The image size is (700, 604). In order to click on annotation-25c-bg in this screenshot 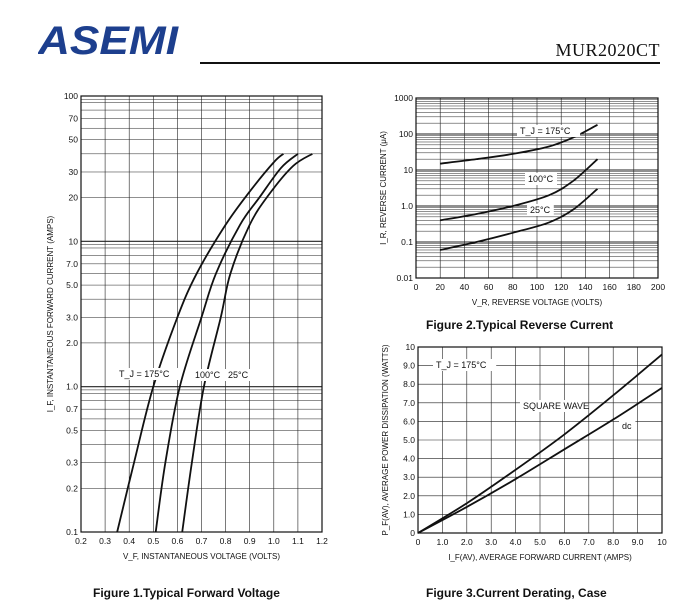, I will do `click(540, 210)`.